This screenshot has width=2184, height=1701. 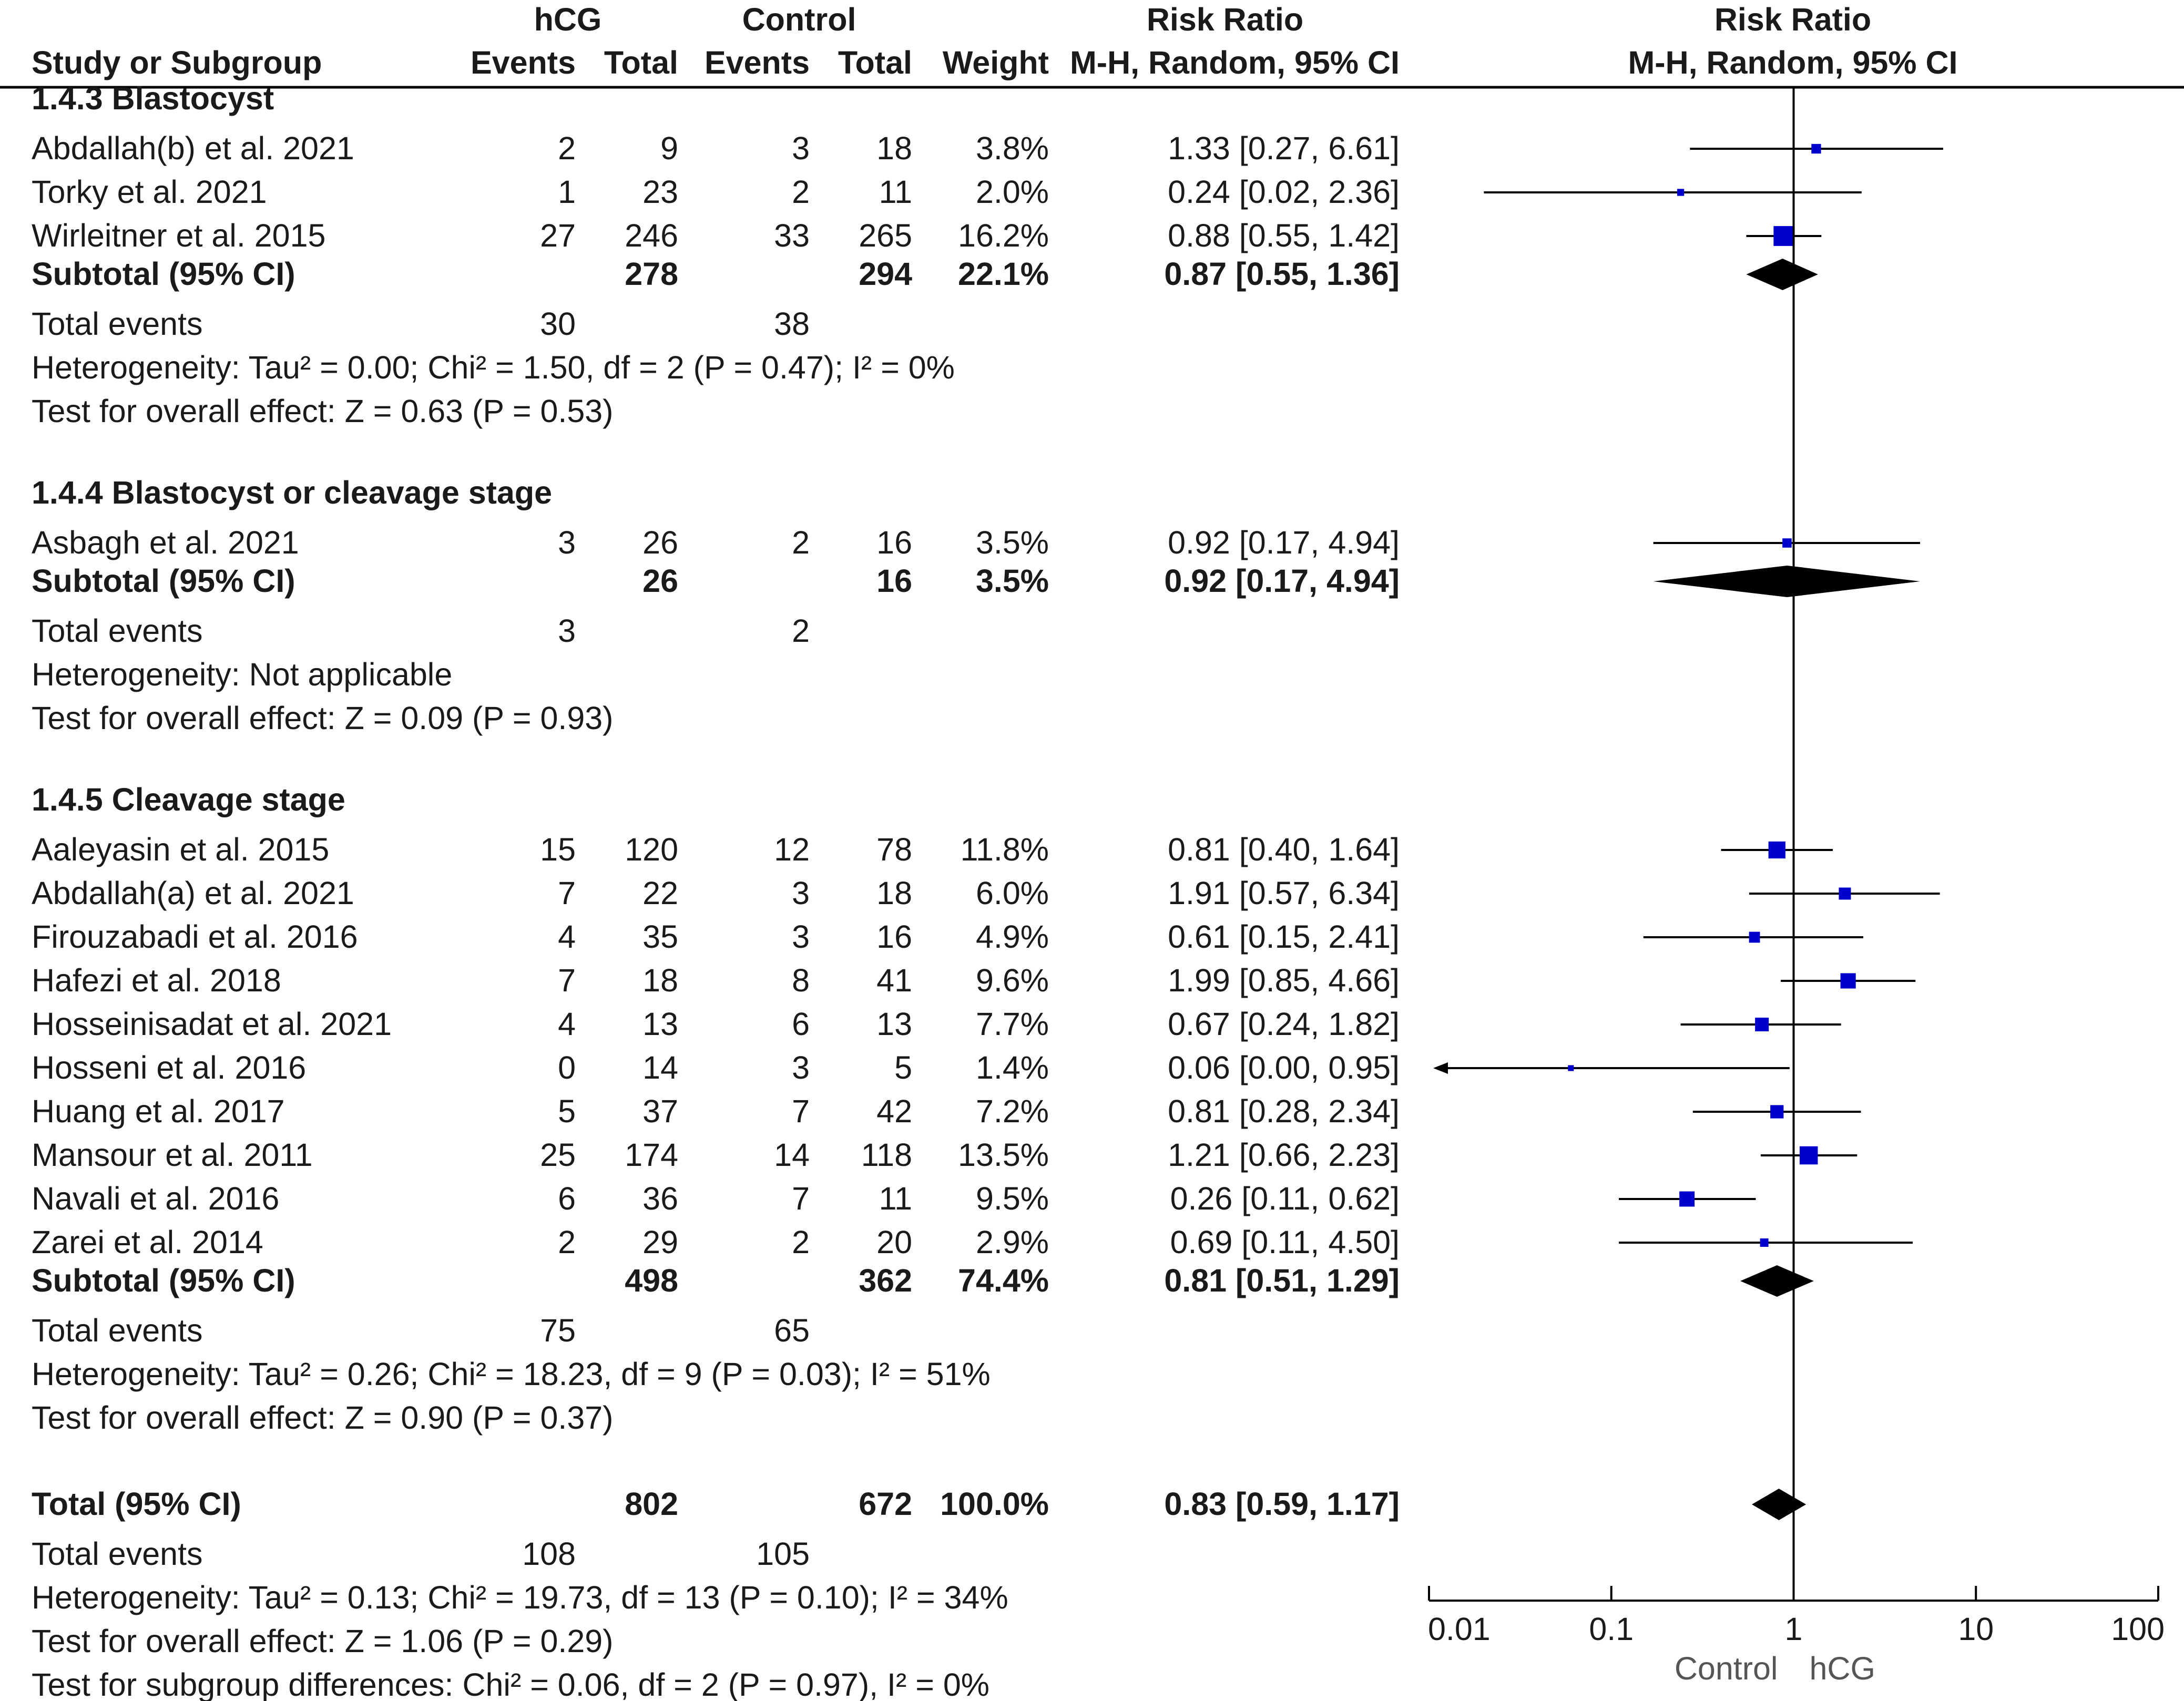 What do you see at coordinates (558, 850) in the screenshot?
I see `hcg-events: 15` at bounding box center [558, 850].